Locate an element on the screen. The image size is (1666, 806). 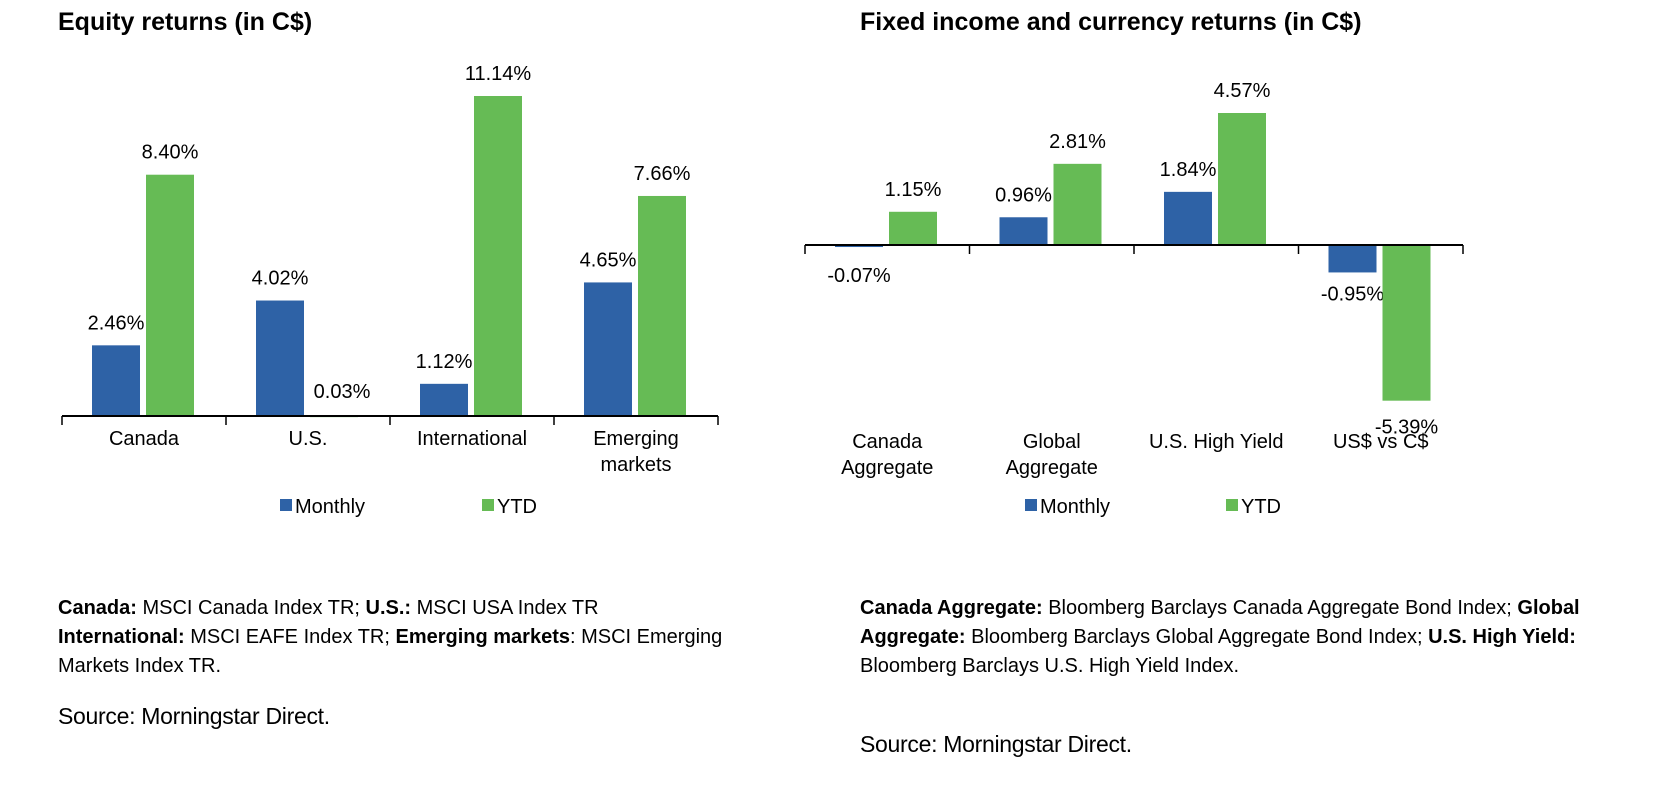
bar-monthly-global-aggregate is located at coordinates (1023, 231).